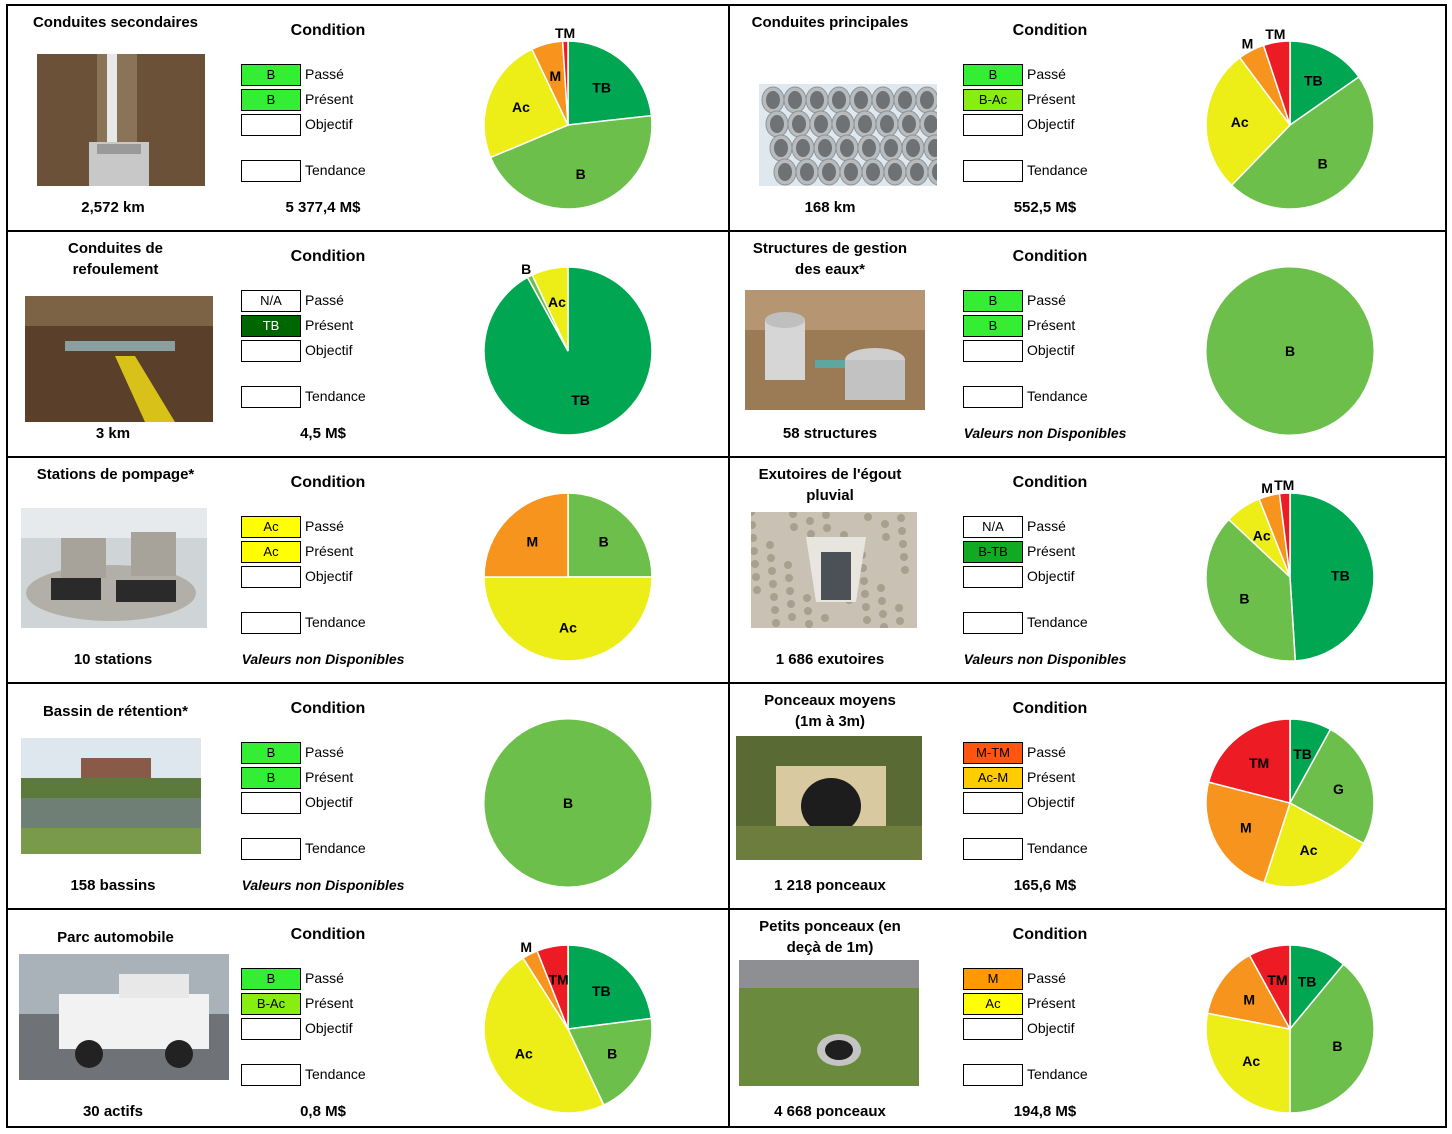 This screenshot has width=1452, height=1134. I want to click on condition-box-passe: M-TM, so click(993, 753).